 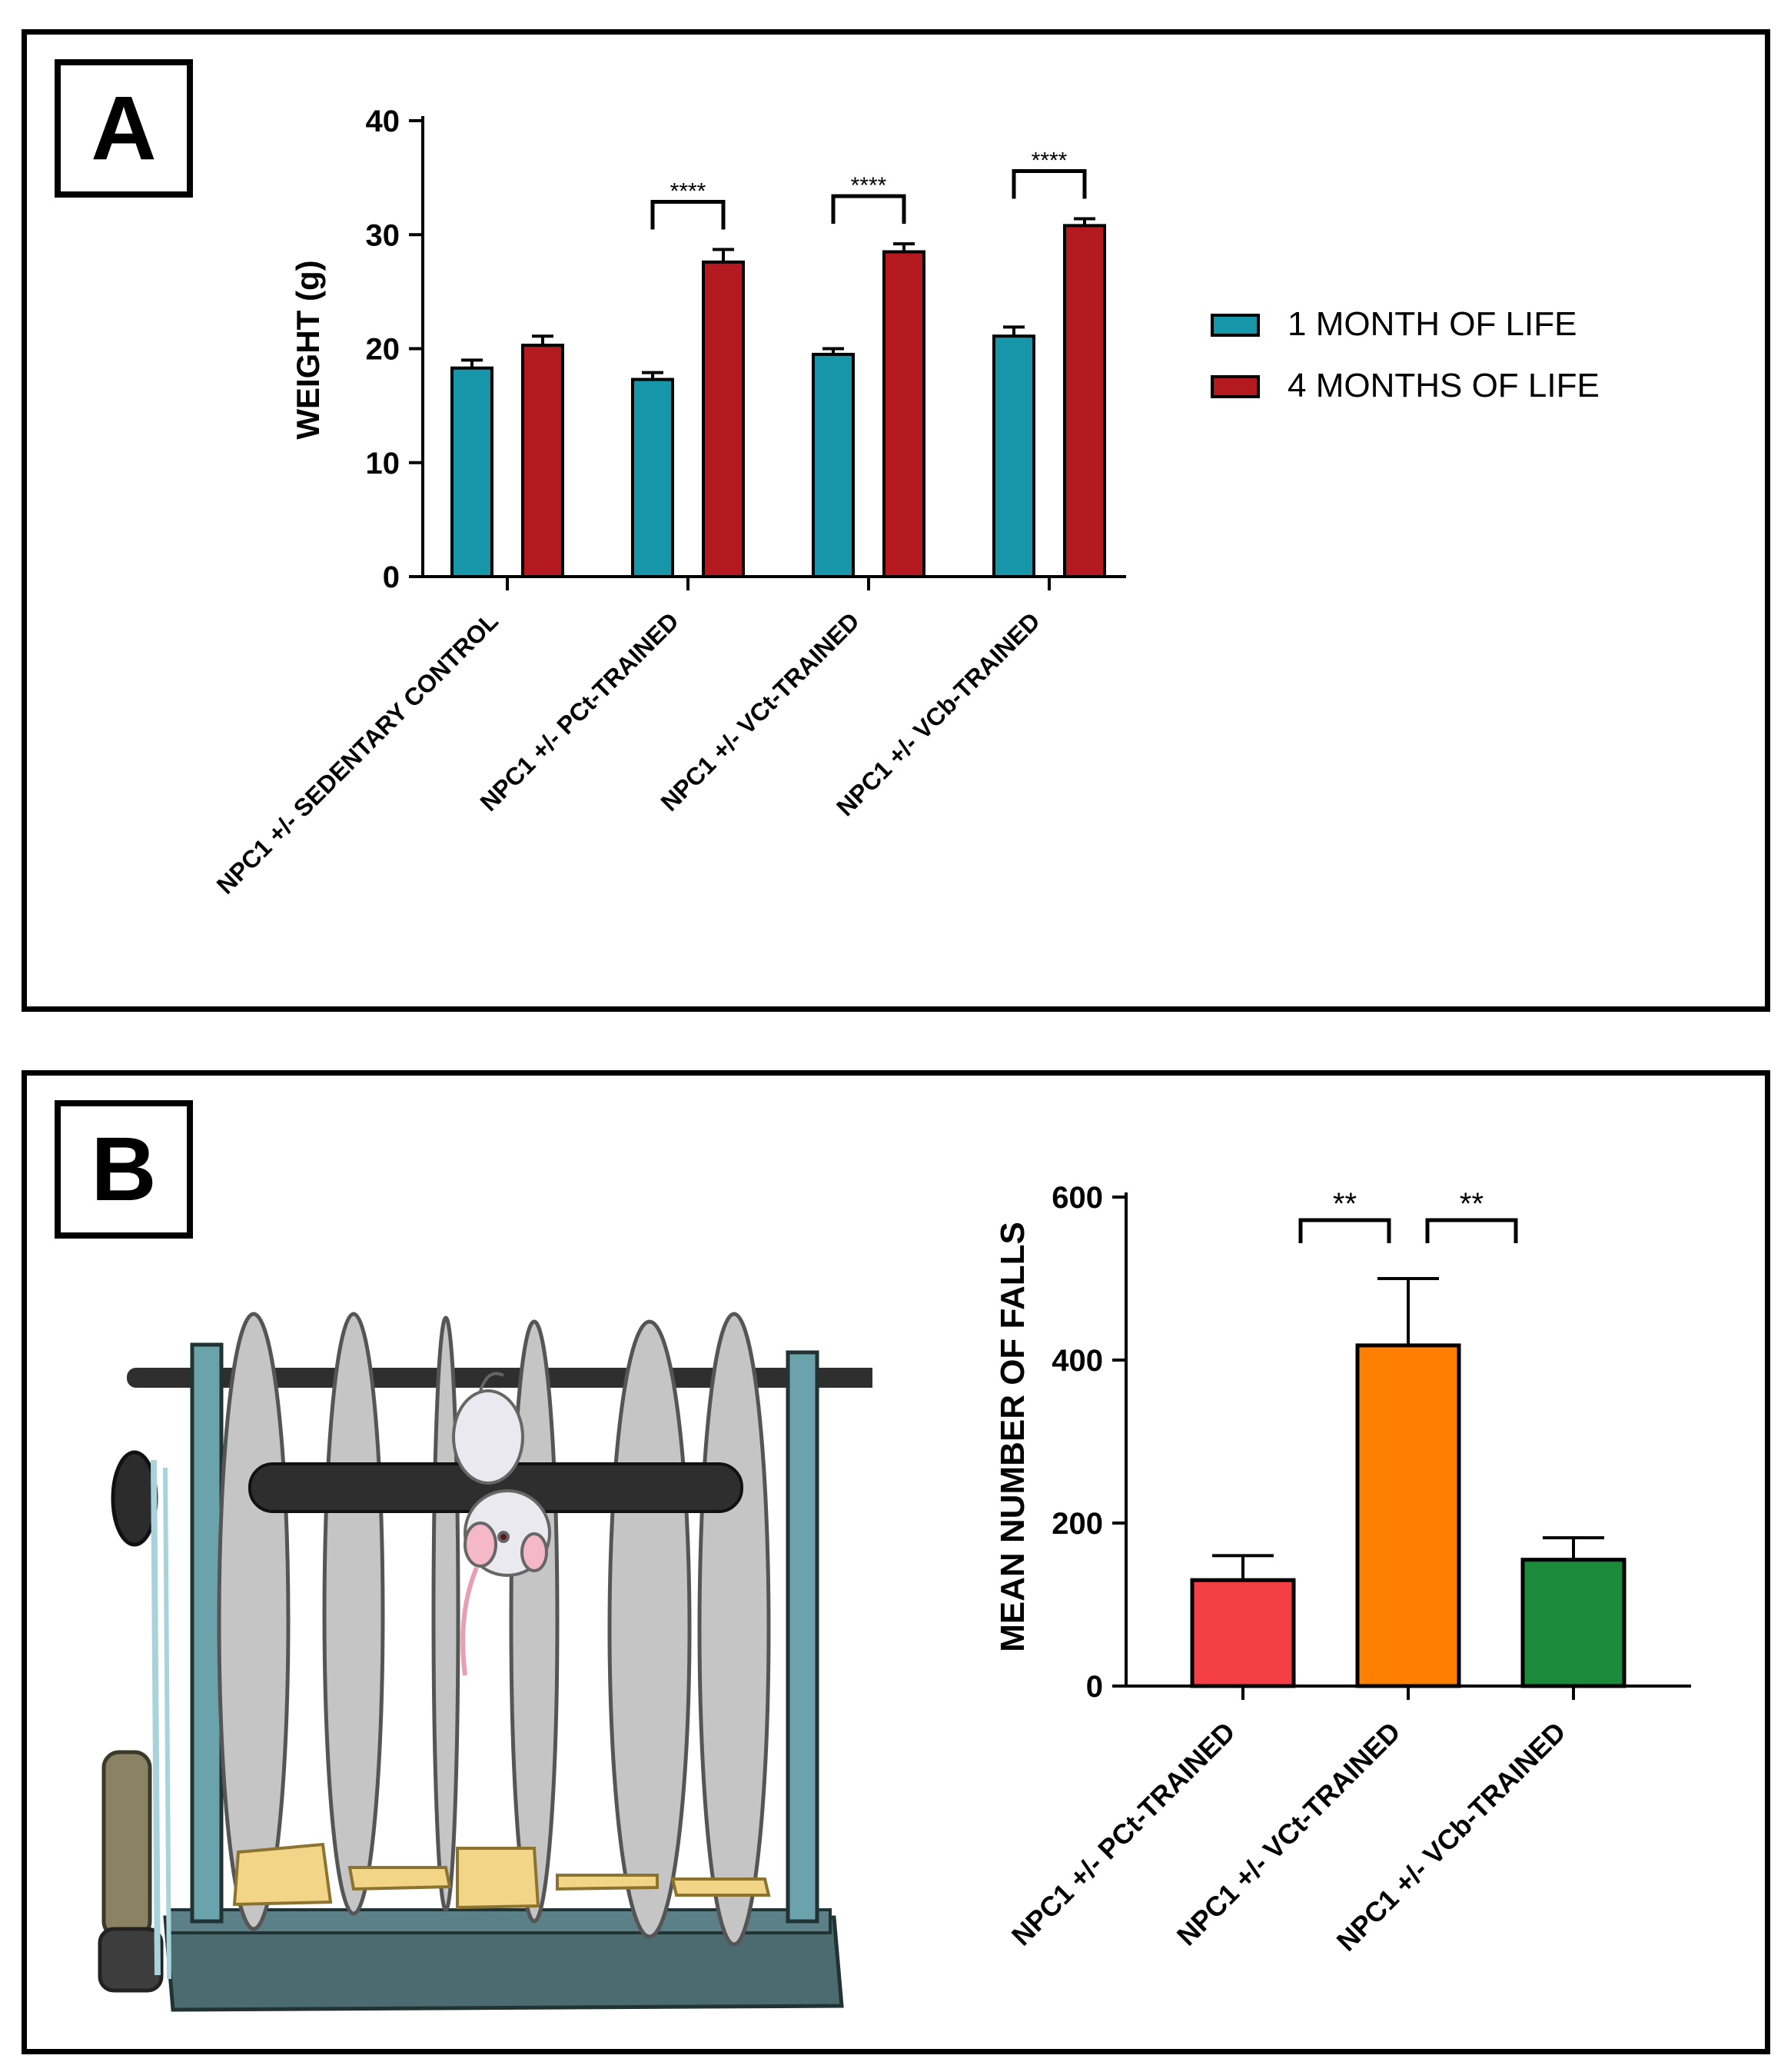 What do you see at coordinates (759, 711) in the screenshot?
I see `x-tick-label: NPC1 +/- VCt-TRAINED` at bounding box center [759, 711].